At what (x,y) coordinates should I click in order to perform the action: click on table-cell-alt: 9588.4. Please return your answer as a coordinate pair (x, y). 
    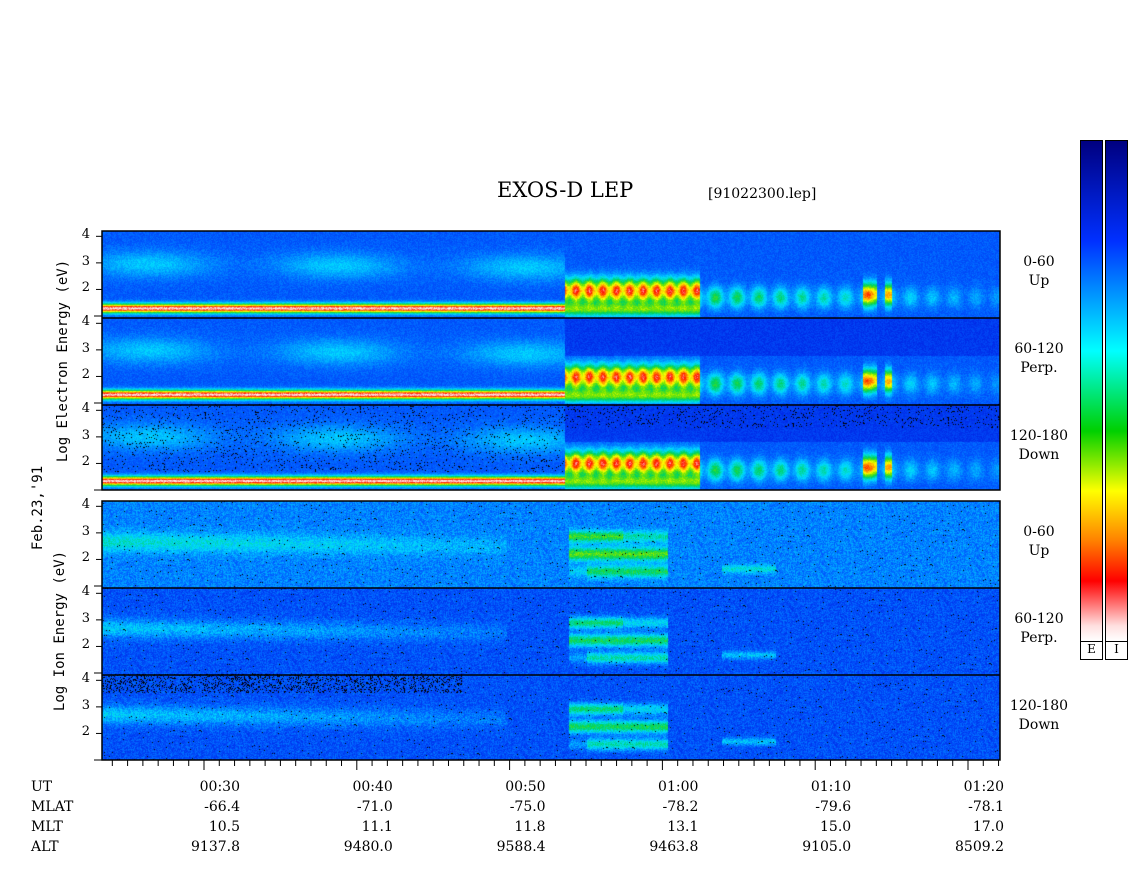
    Looking at the image, I should click on (521, 847).